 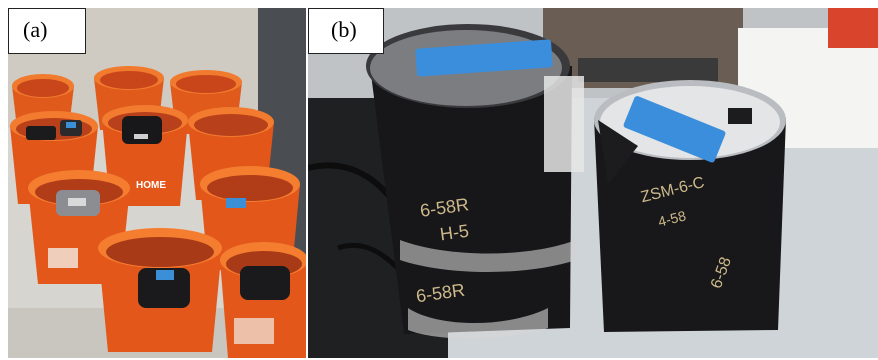 I want to click on svg-text: HOME, so click(x=151, y=185).